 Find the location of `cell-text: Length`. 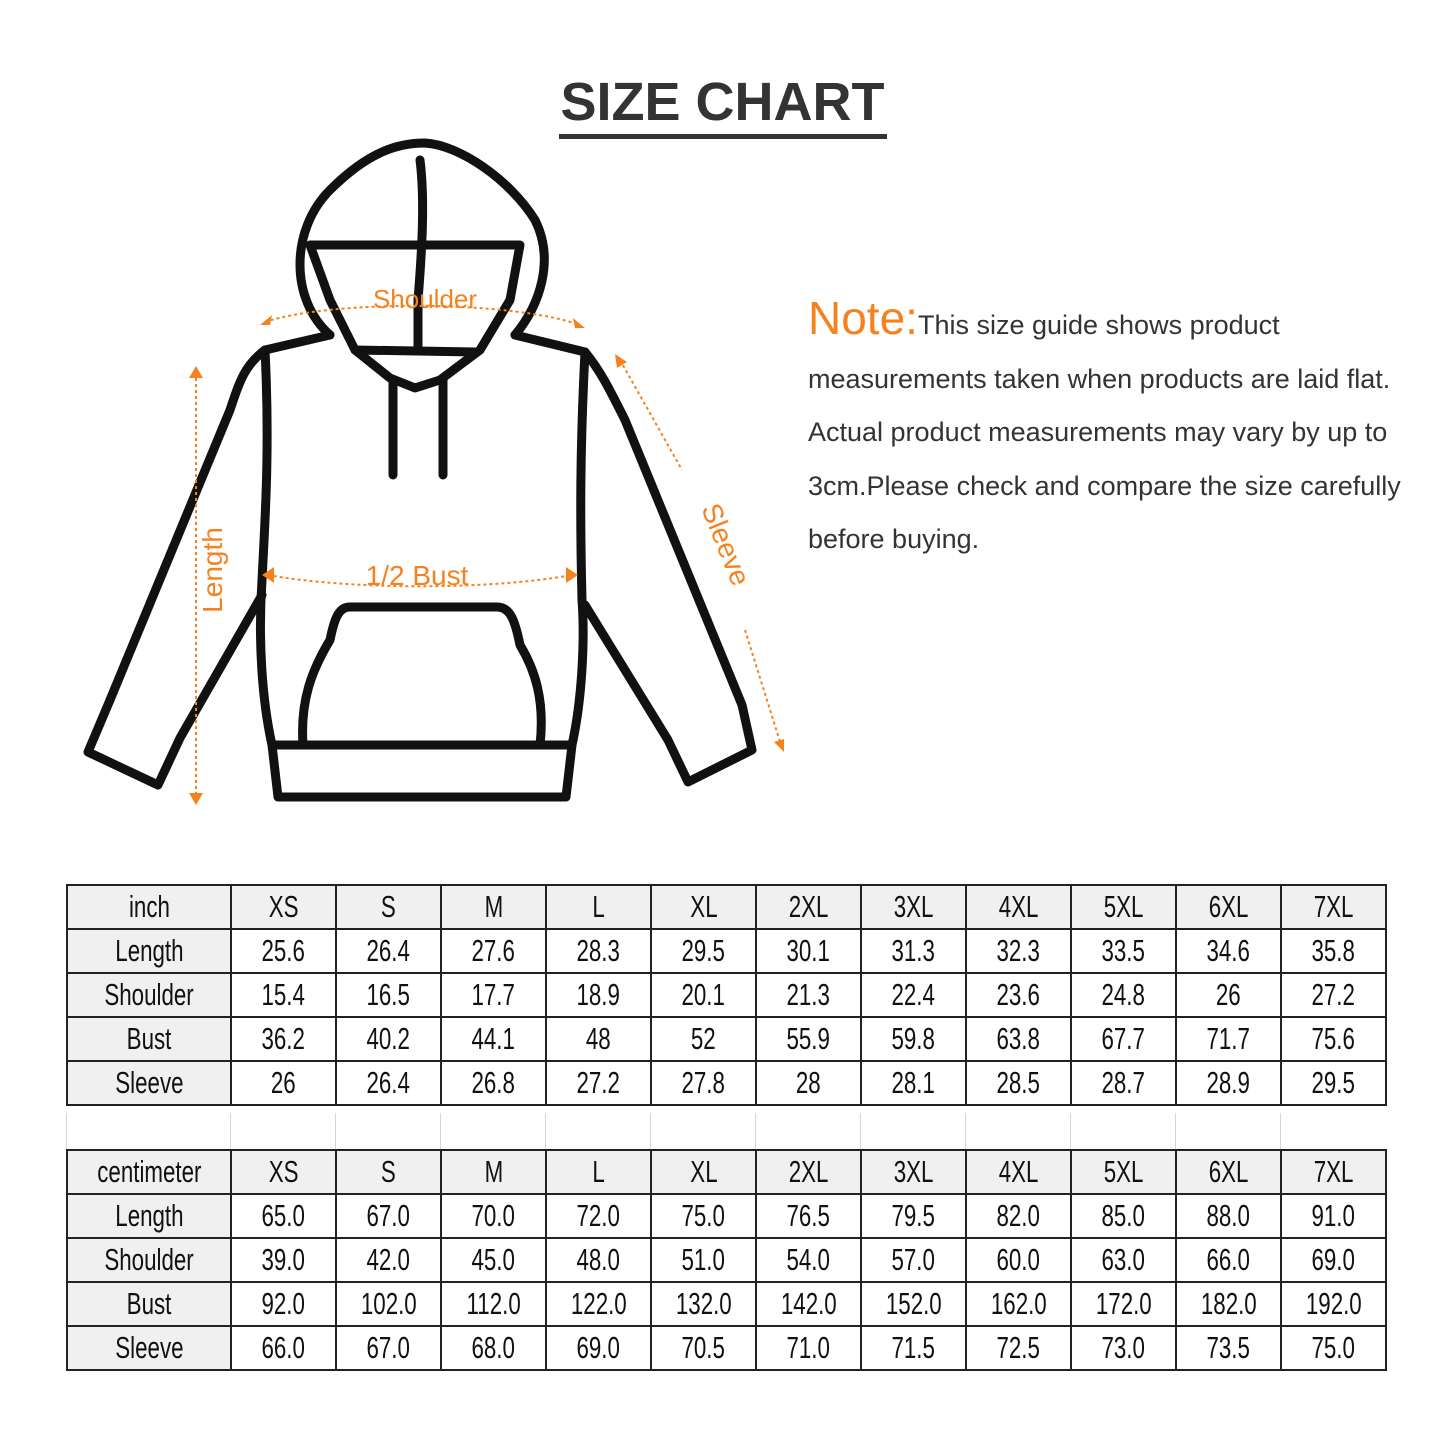

cell-text: Length is located at coordinates (149, 1215).